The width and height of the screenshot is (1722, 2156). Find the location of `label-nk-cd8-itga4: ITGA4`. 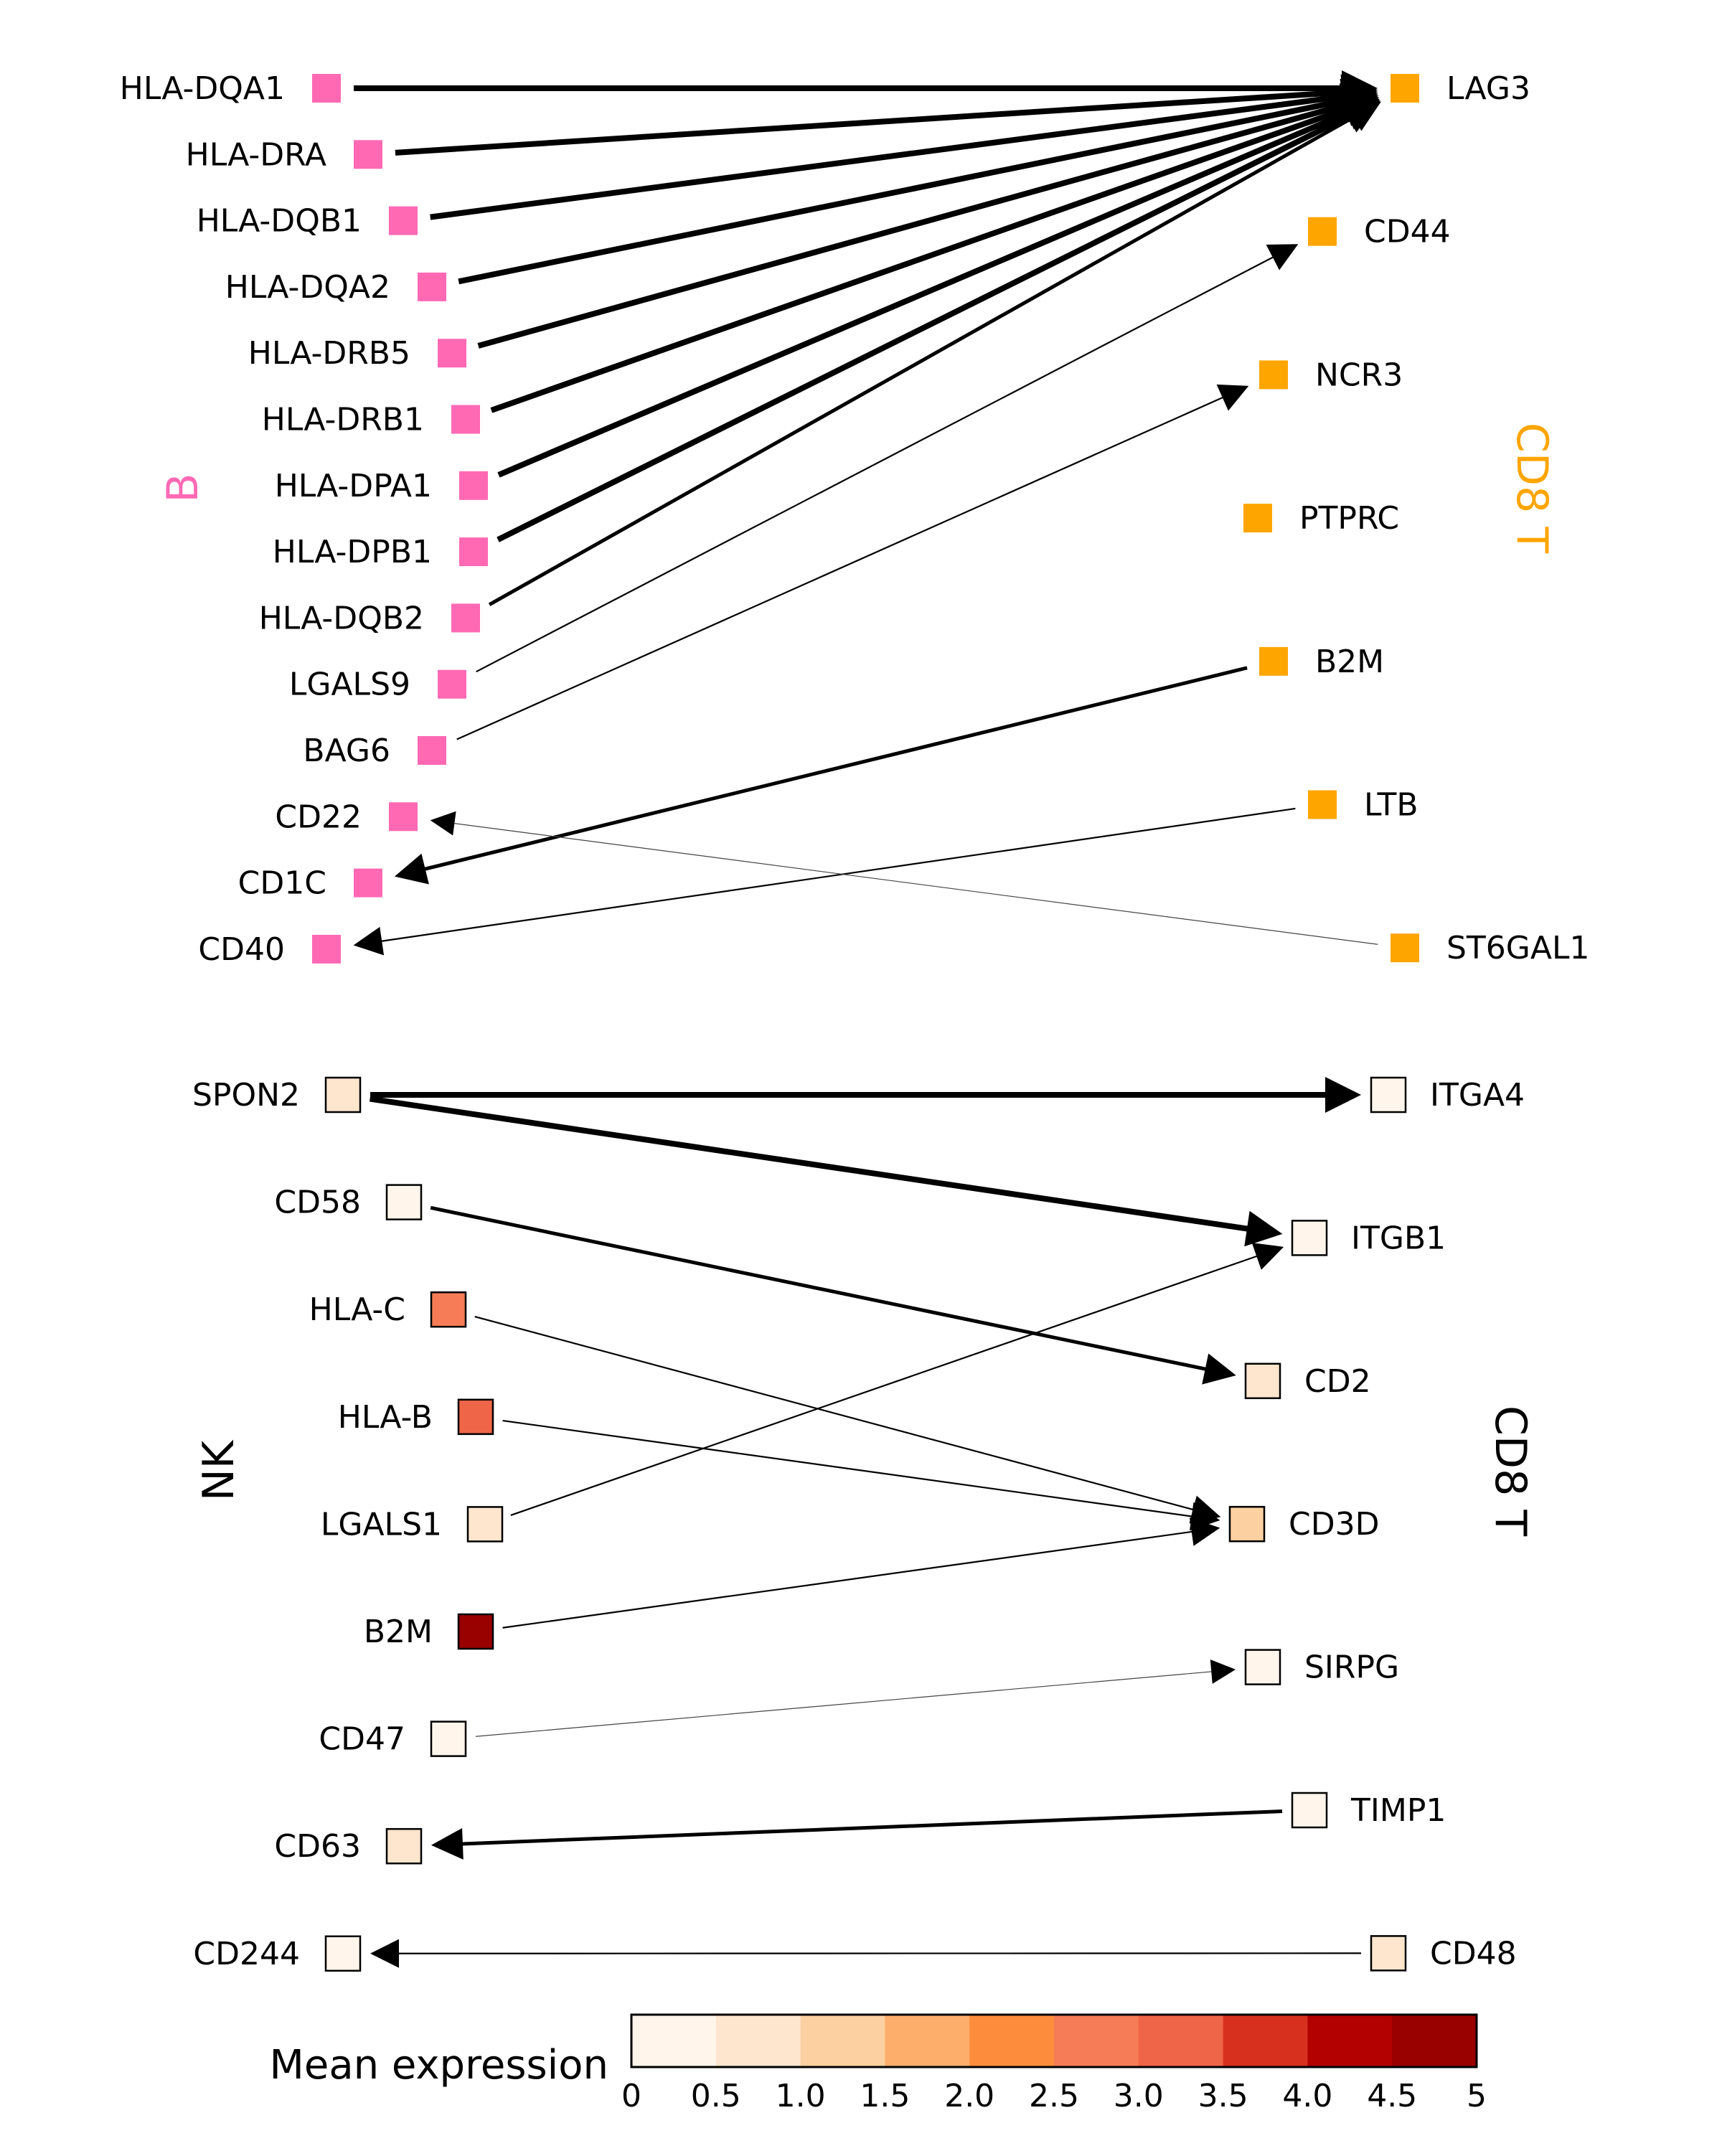

label-nk-cd8-itga4: ITGA4 is located at coordinates (1478, 1096).